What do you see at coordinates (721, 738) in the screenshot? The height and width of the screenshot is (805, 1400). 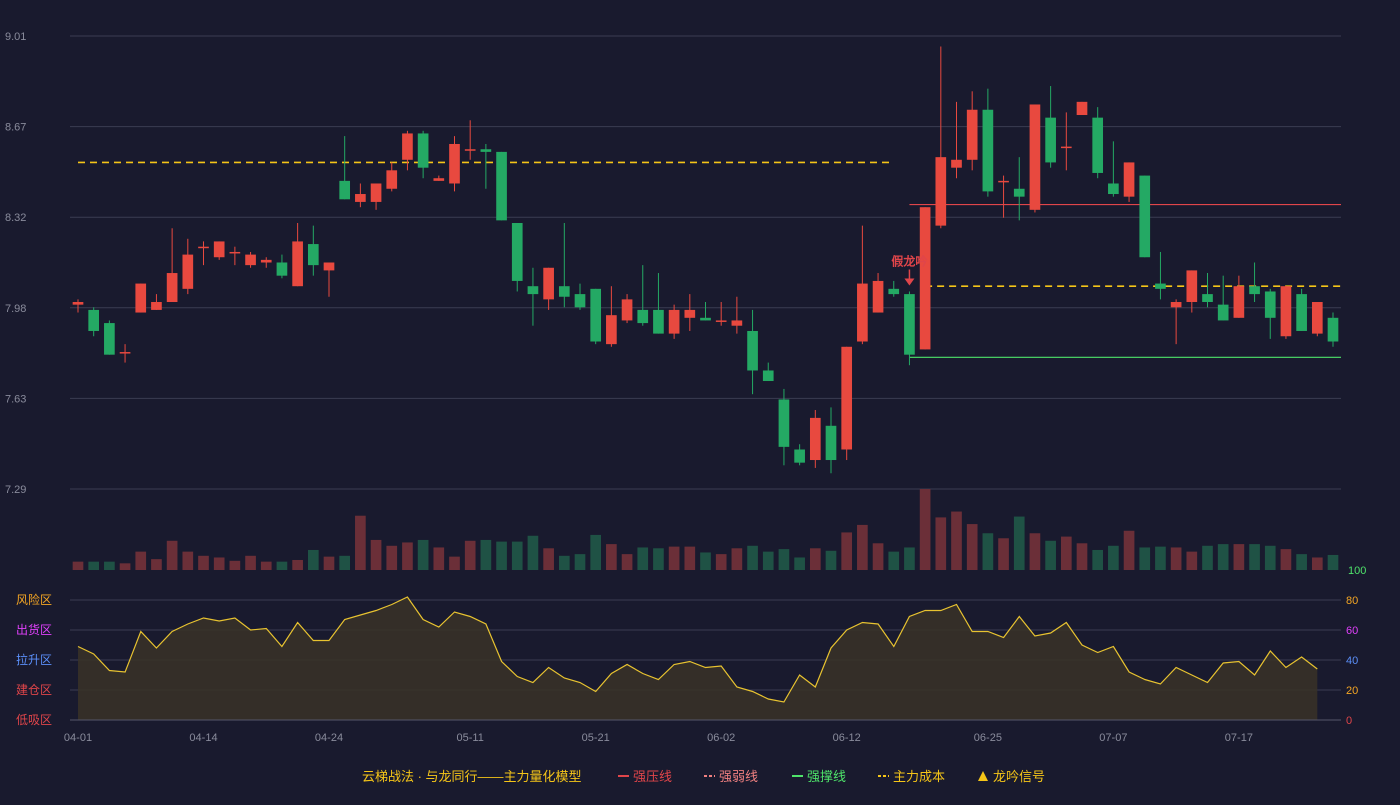 I see `x-tick-label: 06-02` at bounding box center [721, 738].